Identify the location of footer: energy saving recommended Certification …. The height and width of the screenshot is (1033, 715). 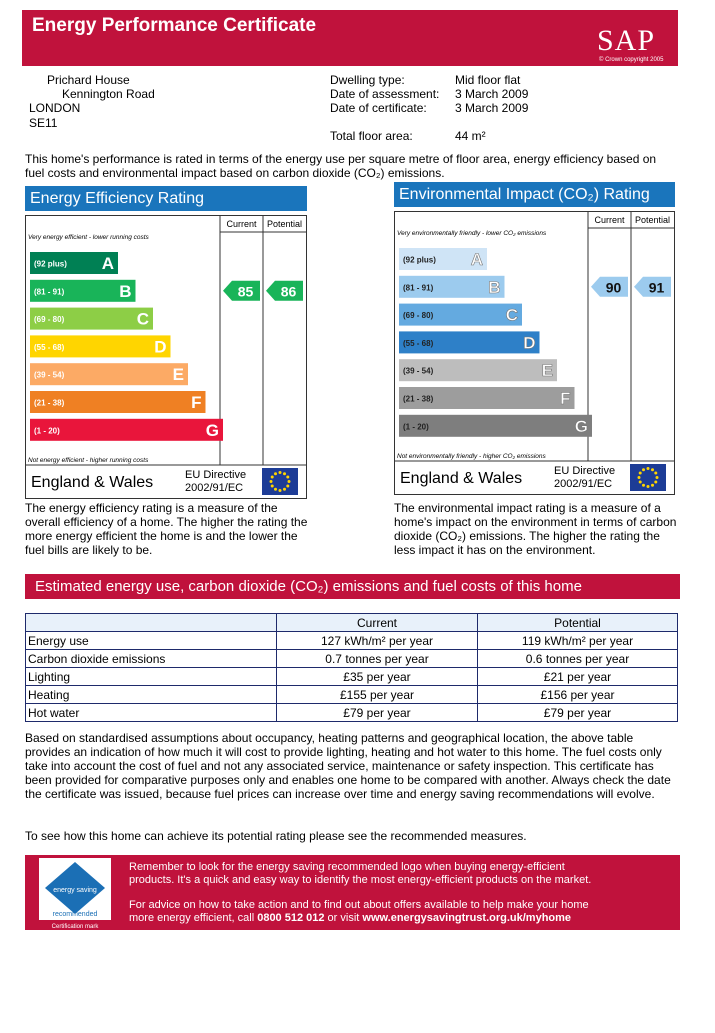
(352, 892).